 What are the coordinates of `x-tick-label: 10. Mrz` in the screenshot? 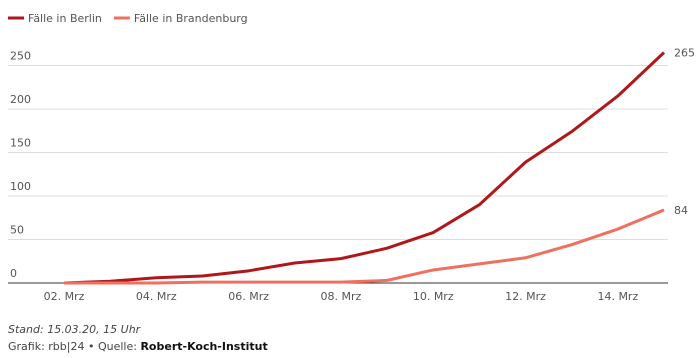 It's located at (433, 296).